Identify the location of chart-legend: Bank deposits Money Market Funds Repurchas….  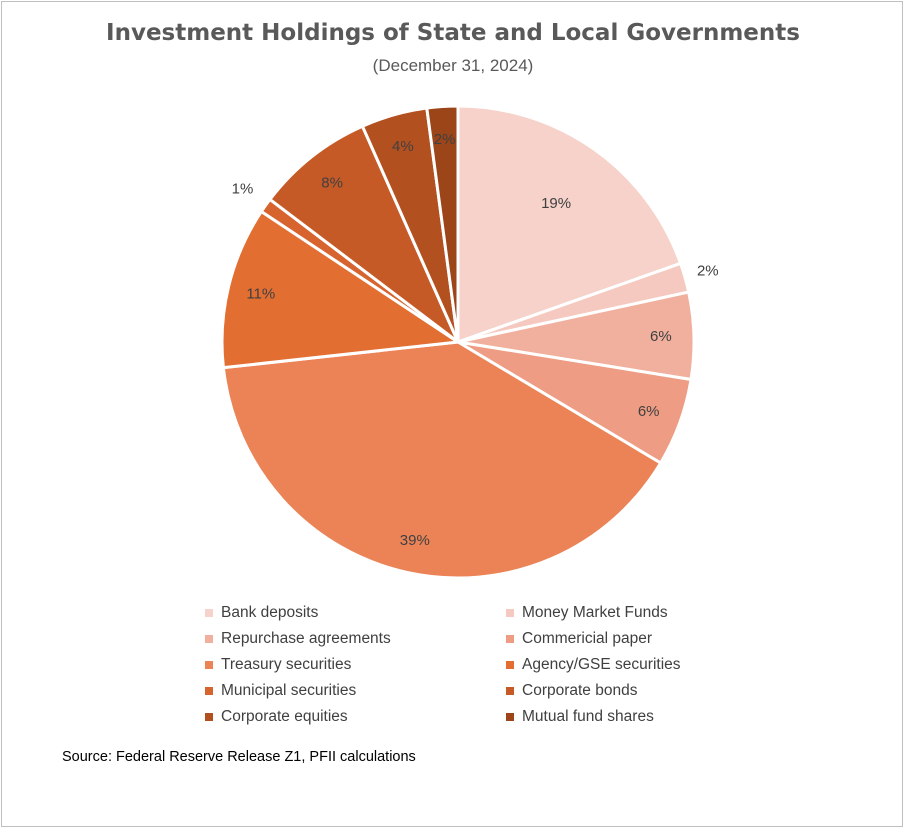
(465, 665).